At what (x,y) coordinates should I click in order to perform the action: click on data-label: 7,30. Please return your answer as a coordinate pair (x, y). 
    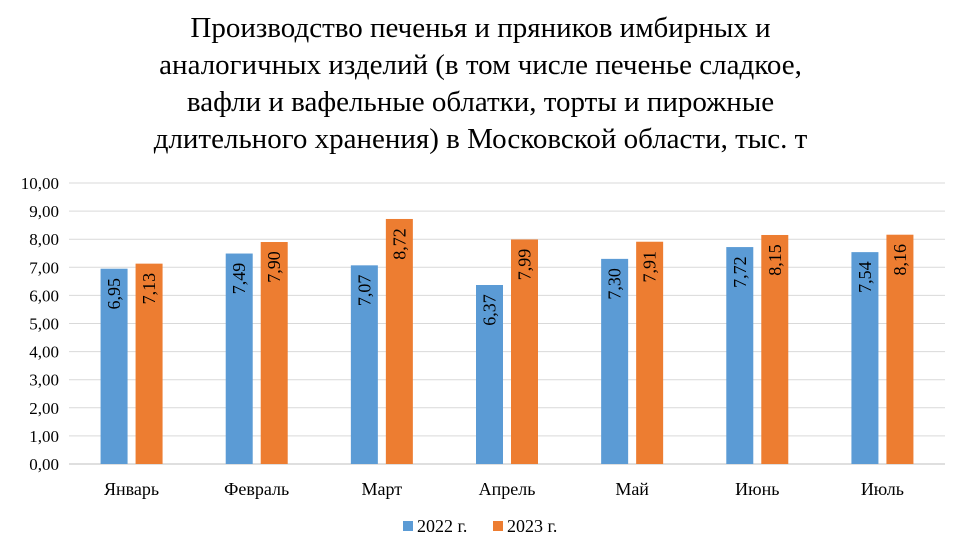
    Looking at the image, I should click on (615, 284).